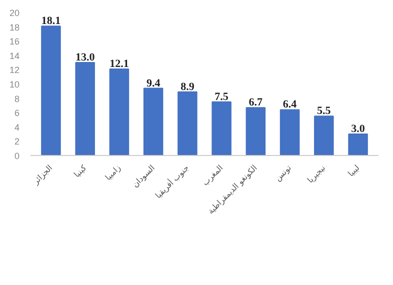 The image size is (393, 285). Describe the element at coordinates (113, 172) in the screenshot. I see `x-tick-label: زامبيا` at that location.